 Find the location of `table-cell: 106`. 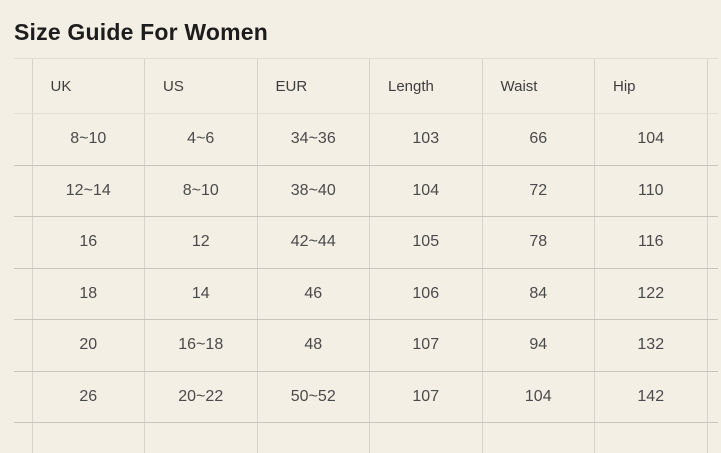

table-cell: 106 is located at coordinates (426, 294).